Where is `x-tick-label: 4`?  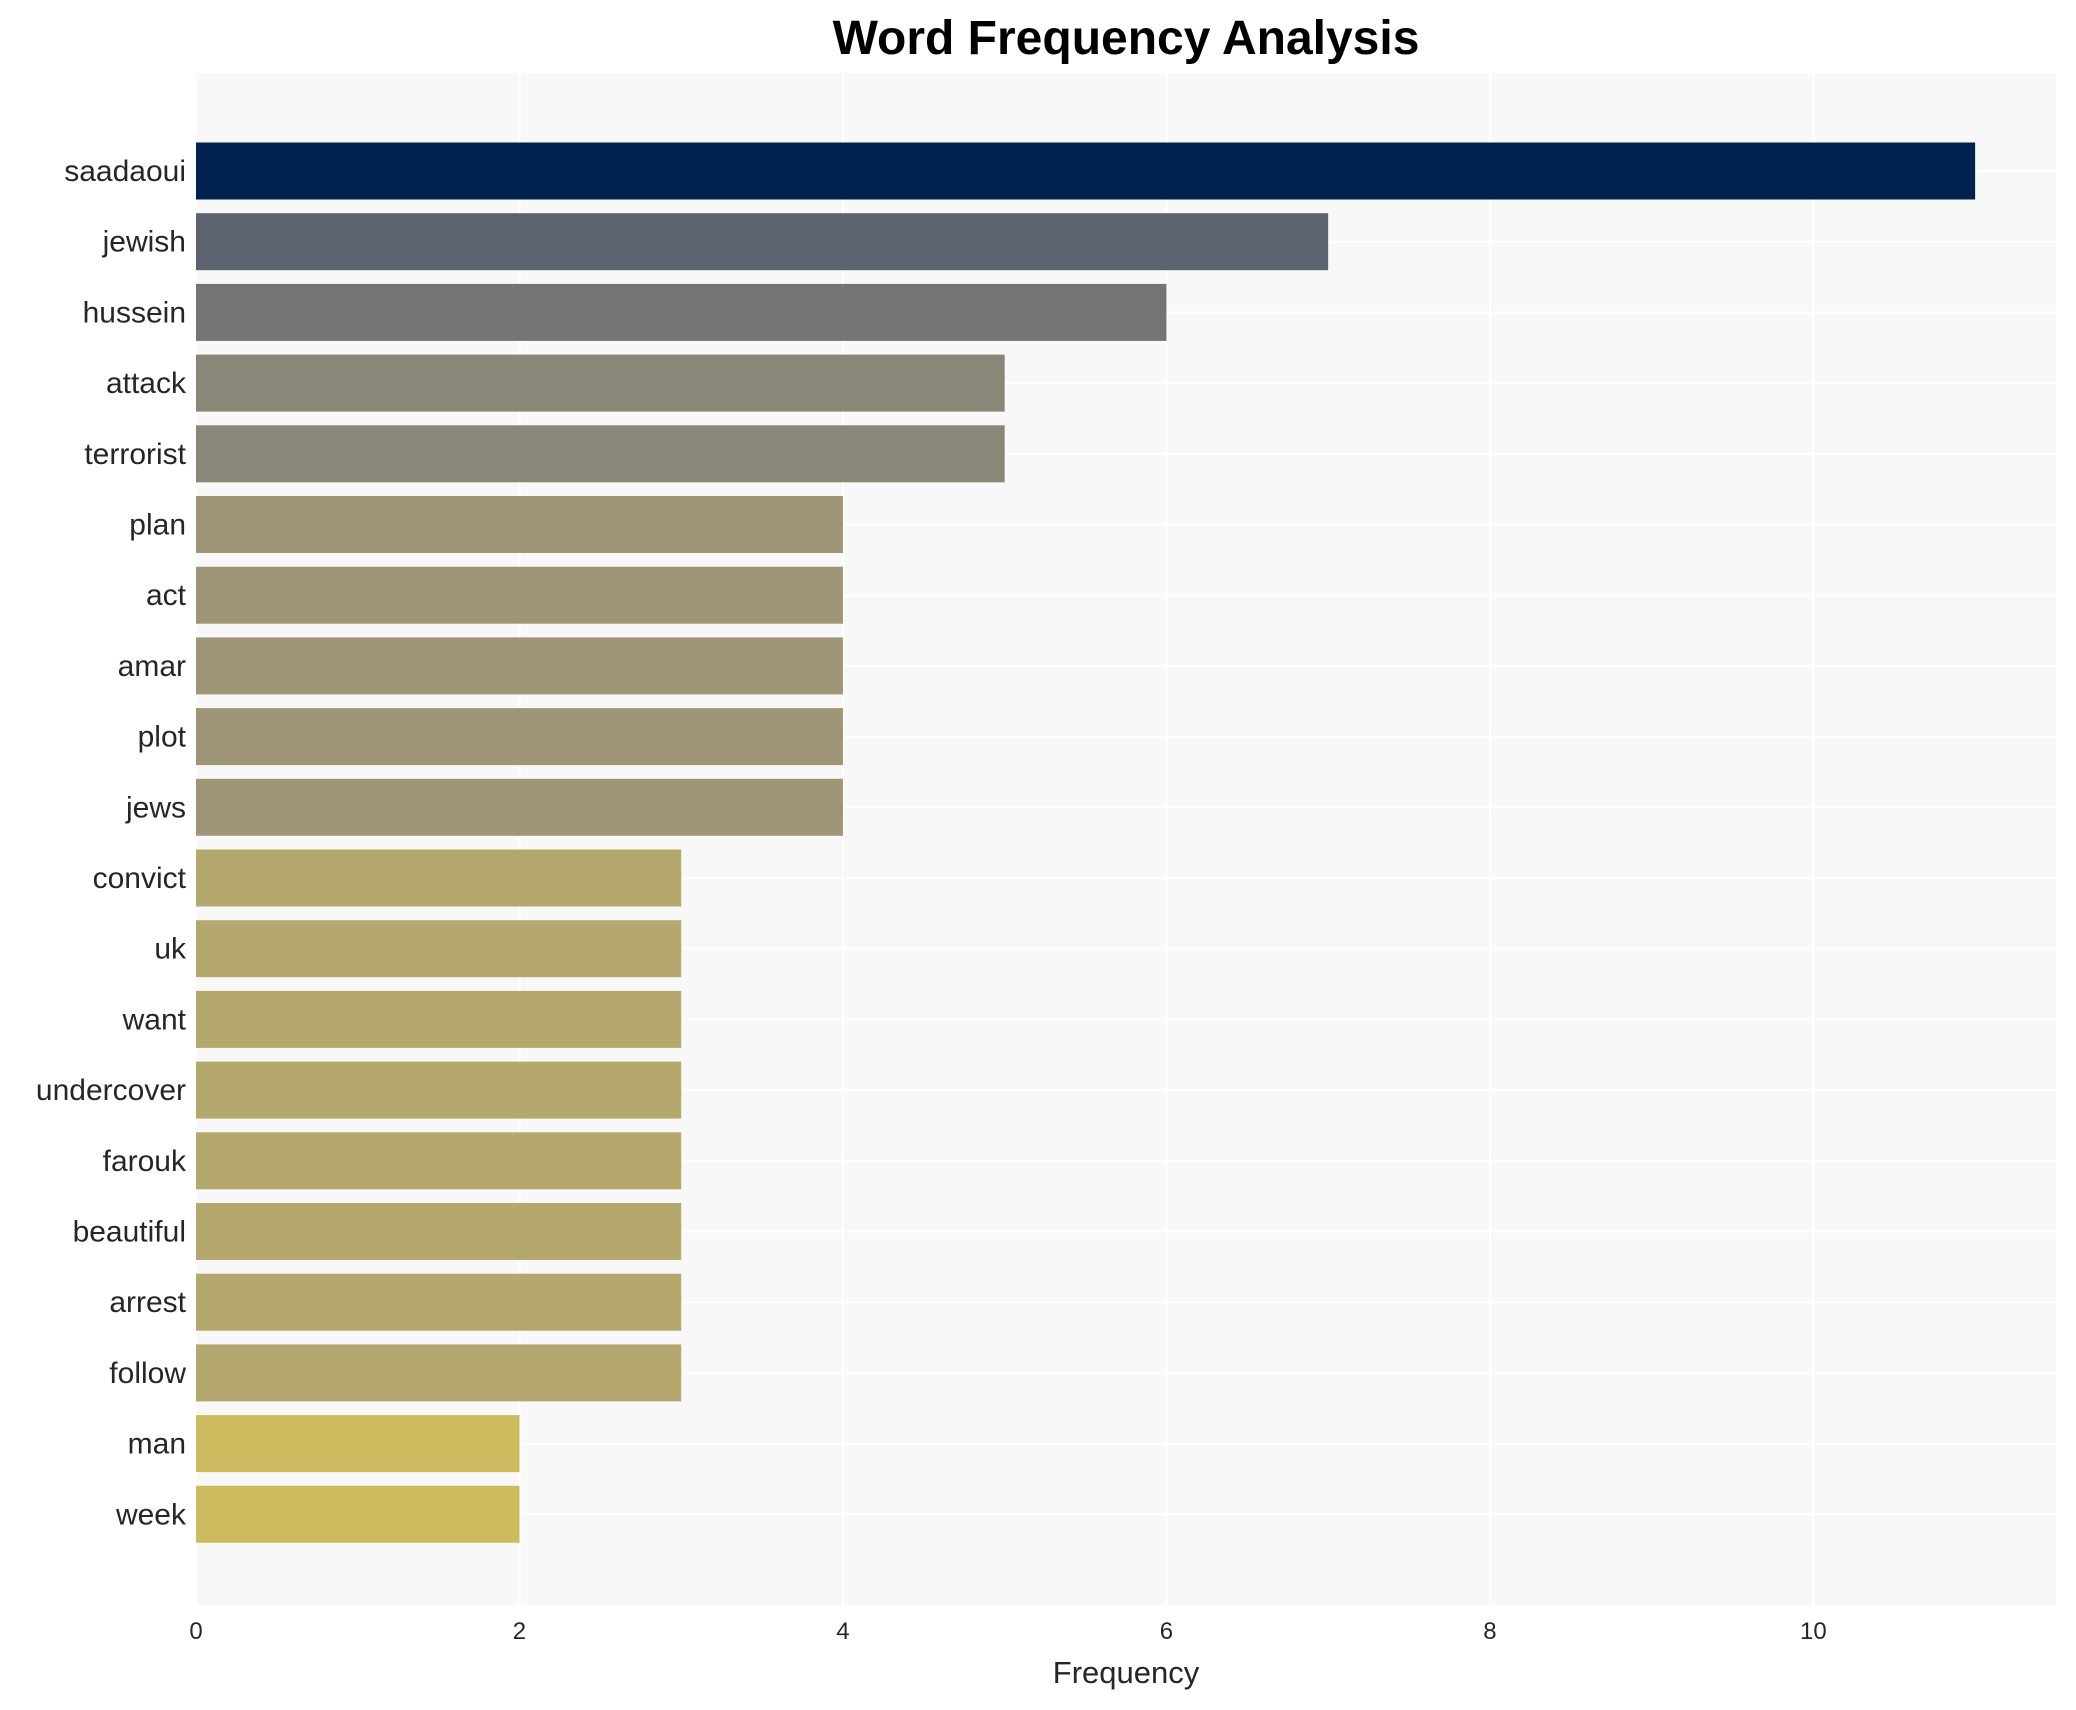
x-tick-label: 4 is located at coordinates (842, 1631).